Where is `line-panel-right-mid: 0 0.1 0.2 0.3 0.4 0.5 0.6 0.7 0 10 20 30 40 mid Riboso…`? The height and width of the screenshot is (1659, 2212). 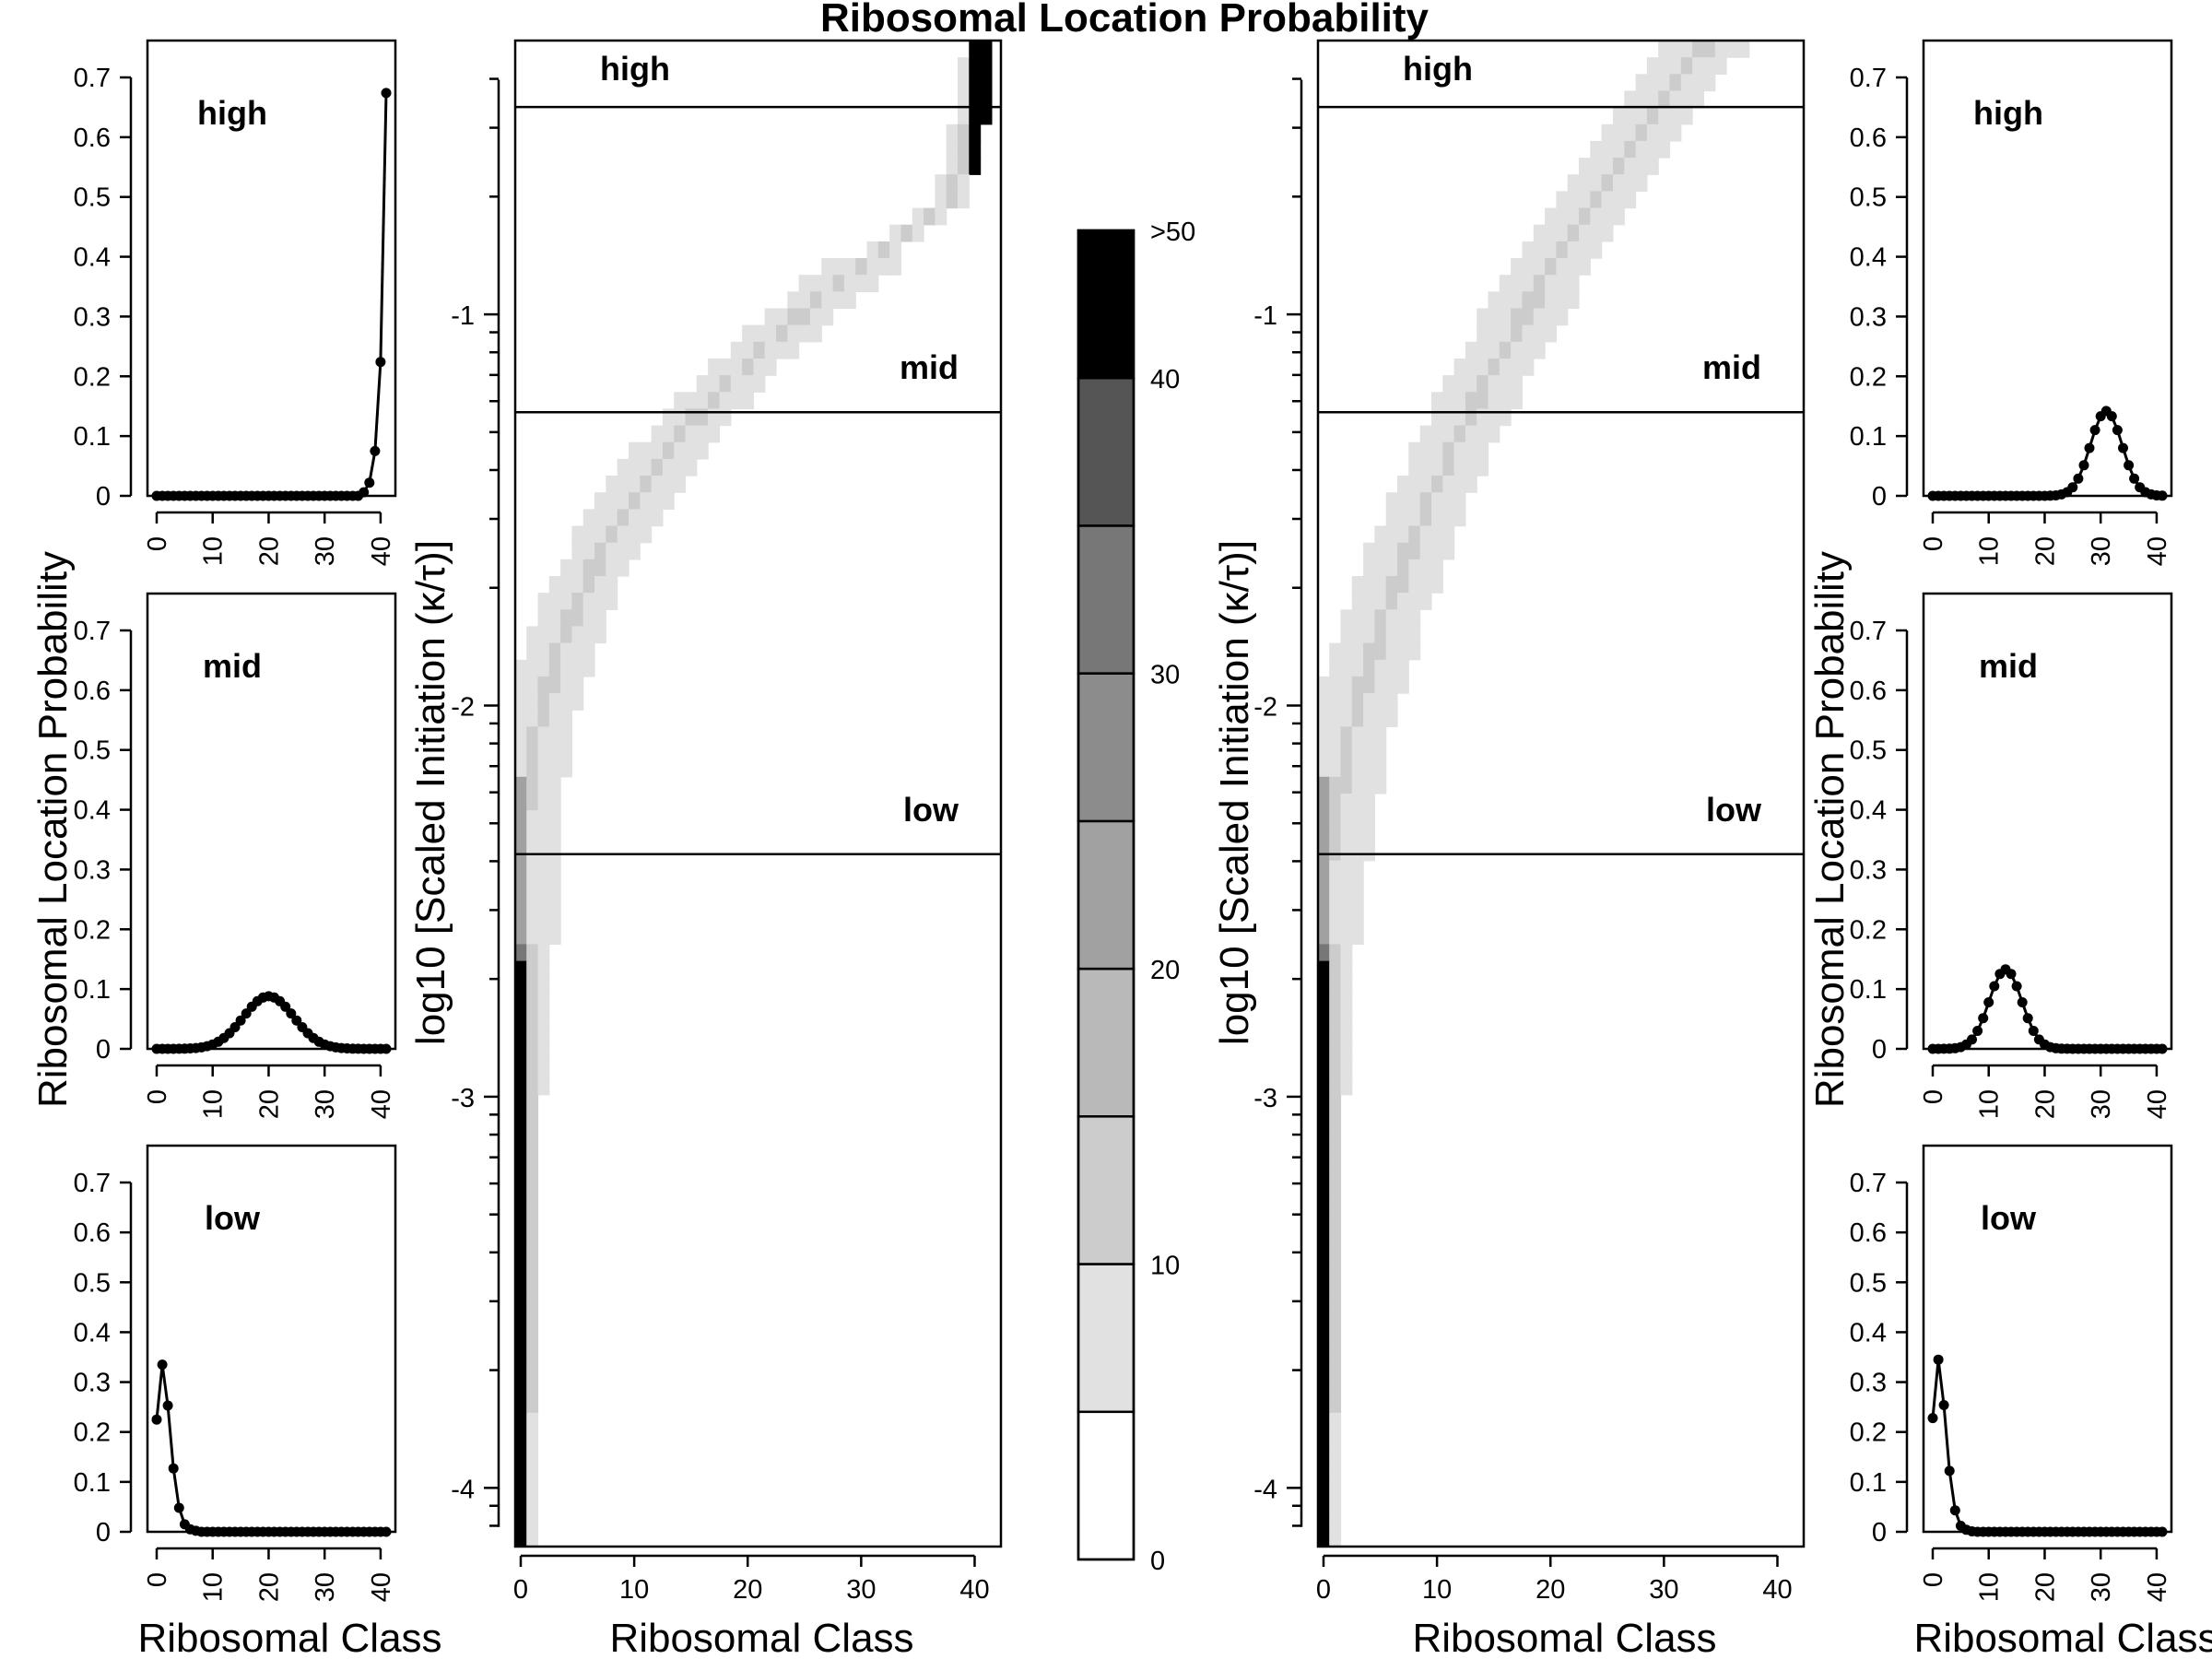
line-panel-right-mid: 0 0.1 0.2 0.3 0.4 0.5 0.6 0.7 0 10 20 30 40 mid Riboso… is located at coordinates (1990, 835).